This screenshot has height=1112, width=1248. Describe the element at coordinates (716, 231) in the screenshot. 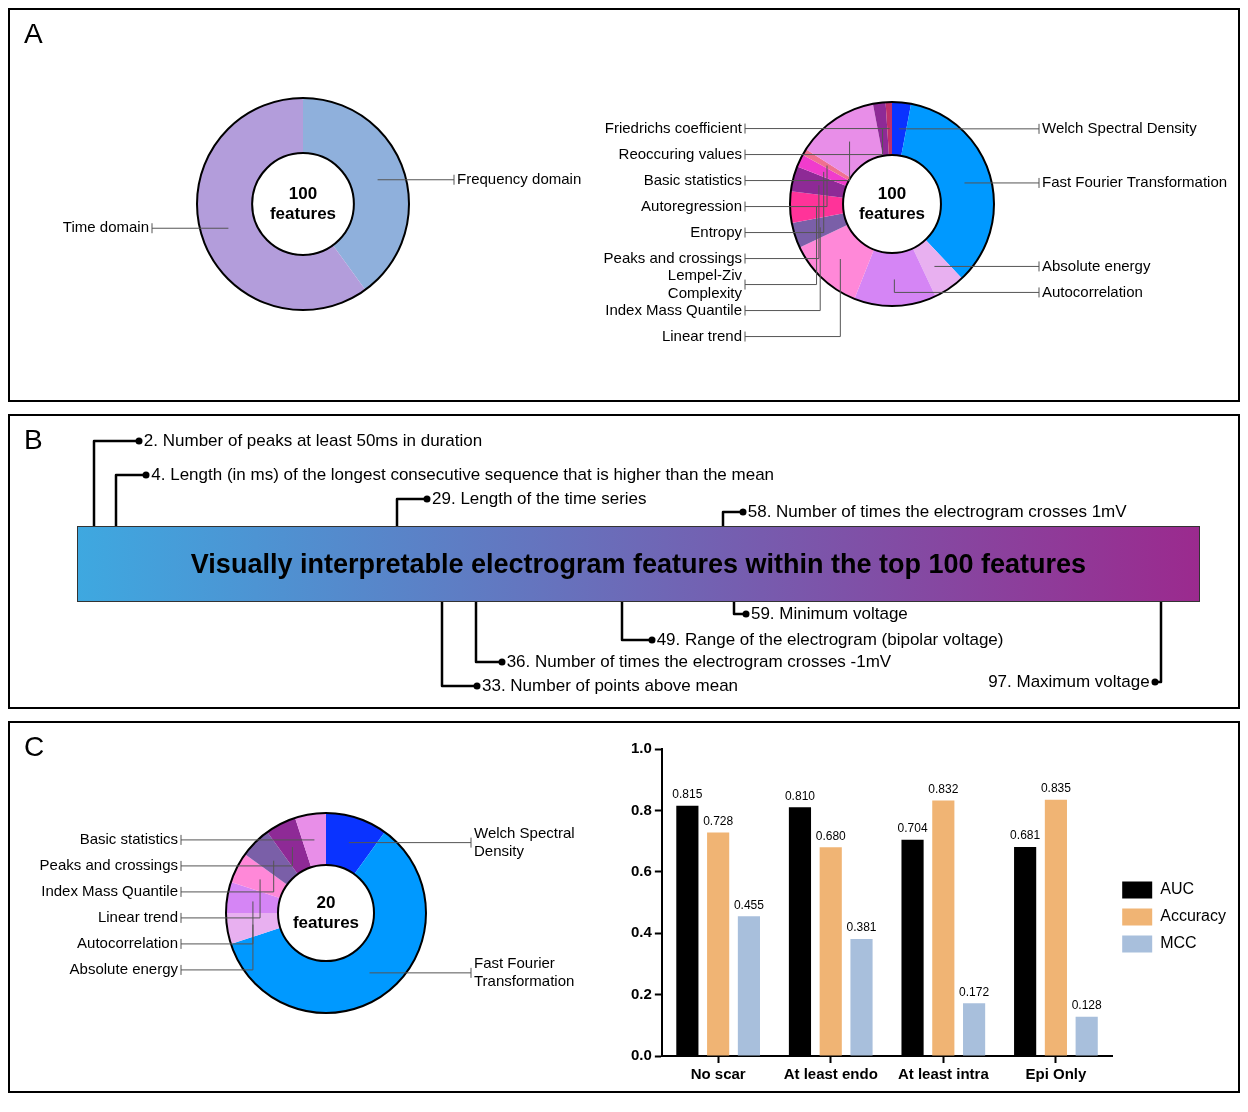

I see `slice-label: Entropy` at that location.